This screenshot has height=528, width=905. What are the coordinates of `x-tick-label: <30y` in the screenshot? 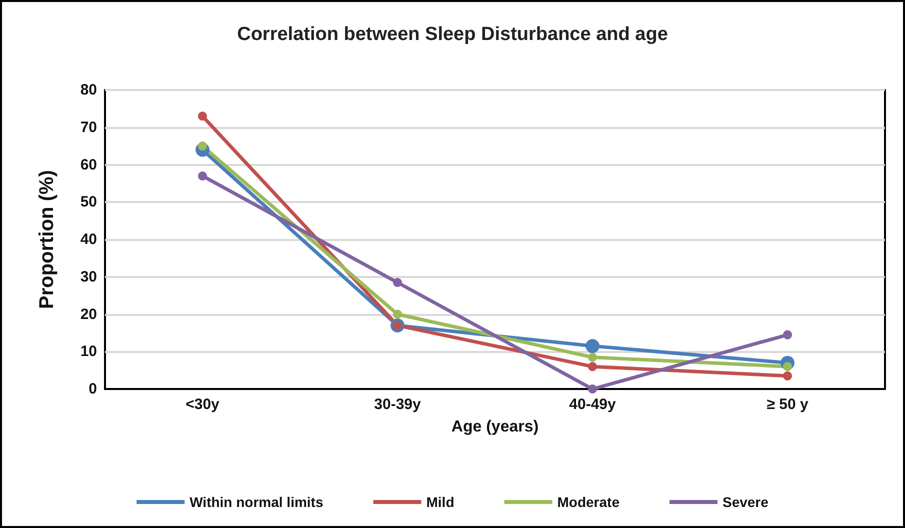 It's located at (203, 404).